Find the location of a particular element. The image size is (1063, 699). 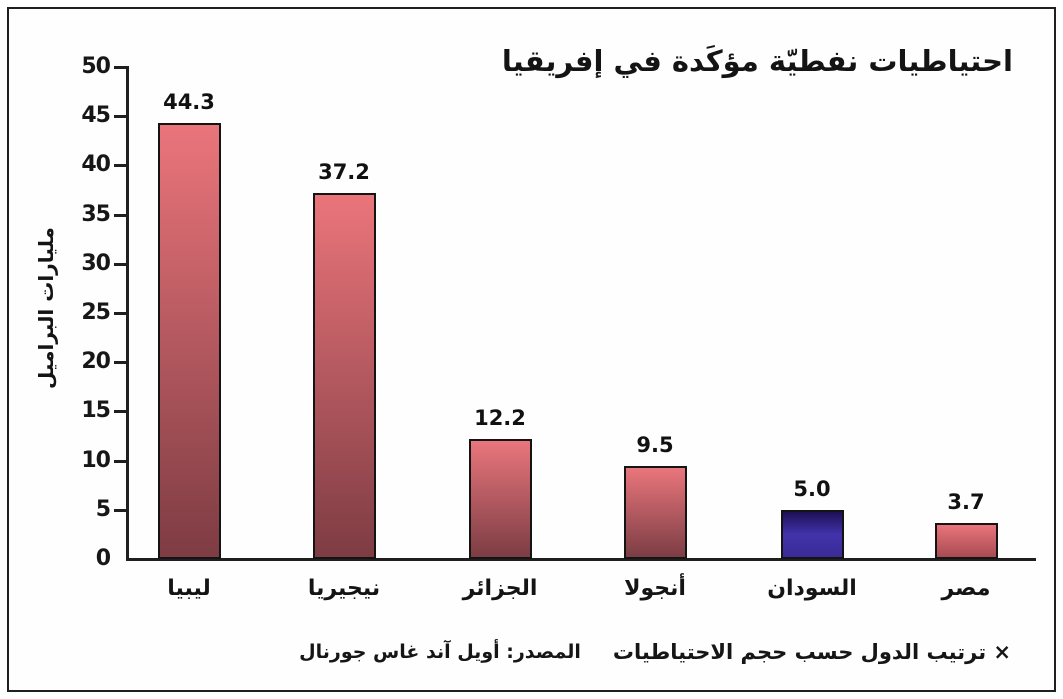

x-axis-label: أنجولا is located at coordinates (655, 588).